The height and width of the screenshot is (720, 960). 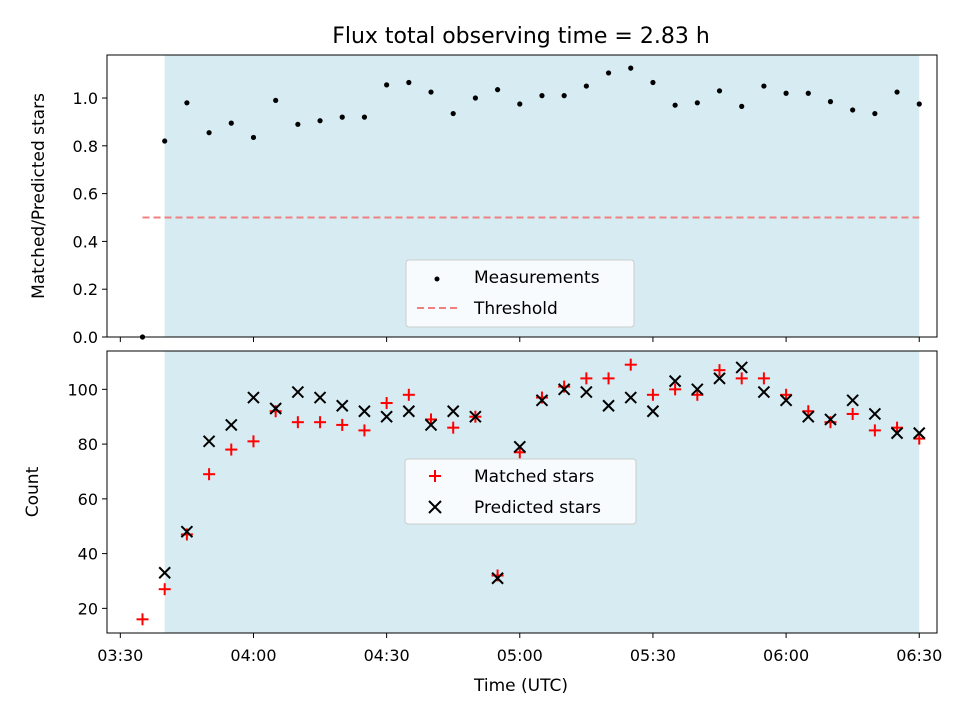 I want to click on bottom-legend-box, so click(x=520, y=491).